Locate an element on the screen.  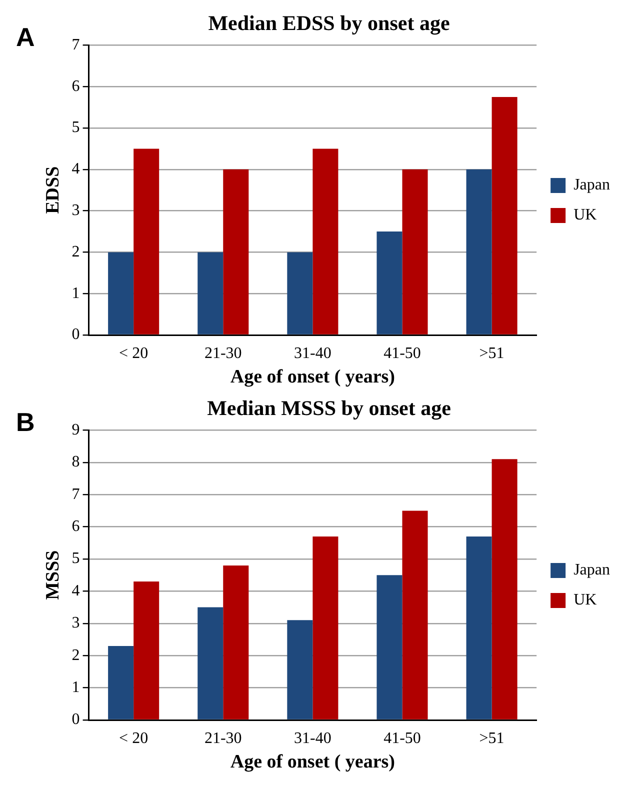
chart-title: Median MSSS by onset age is located at coordinates (329, 408).